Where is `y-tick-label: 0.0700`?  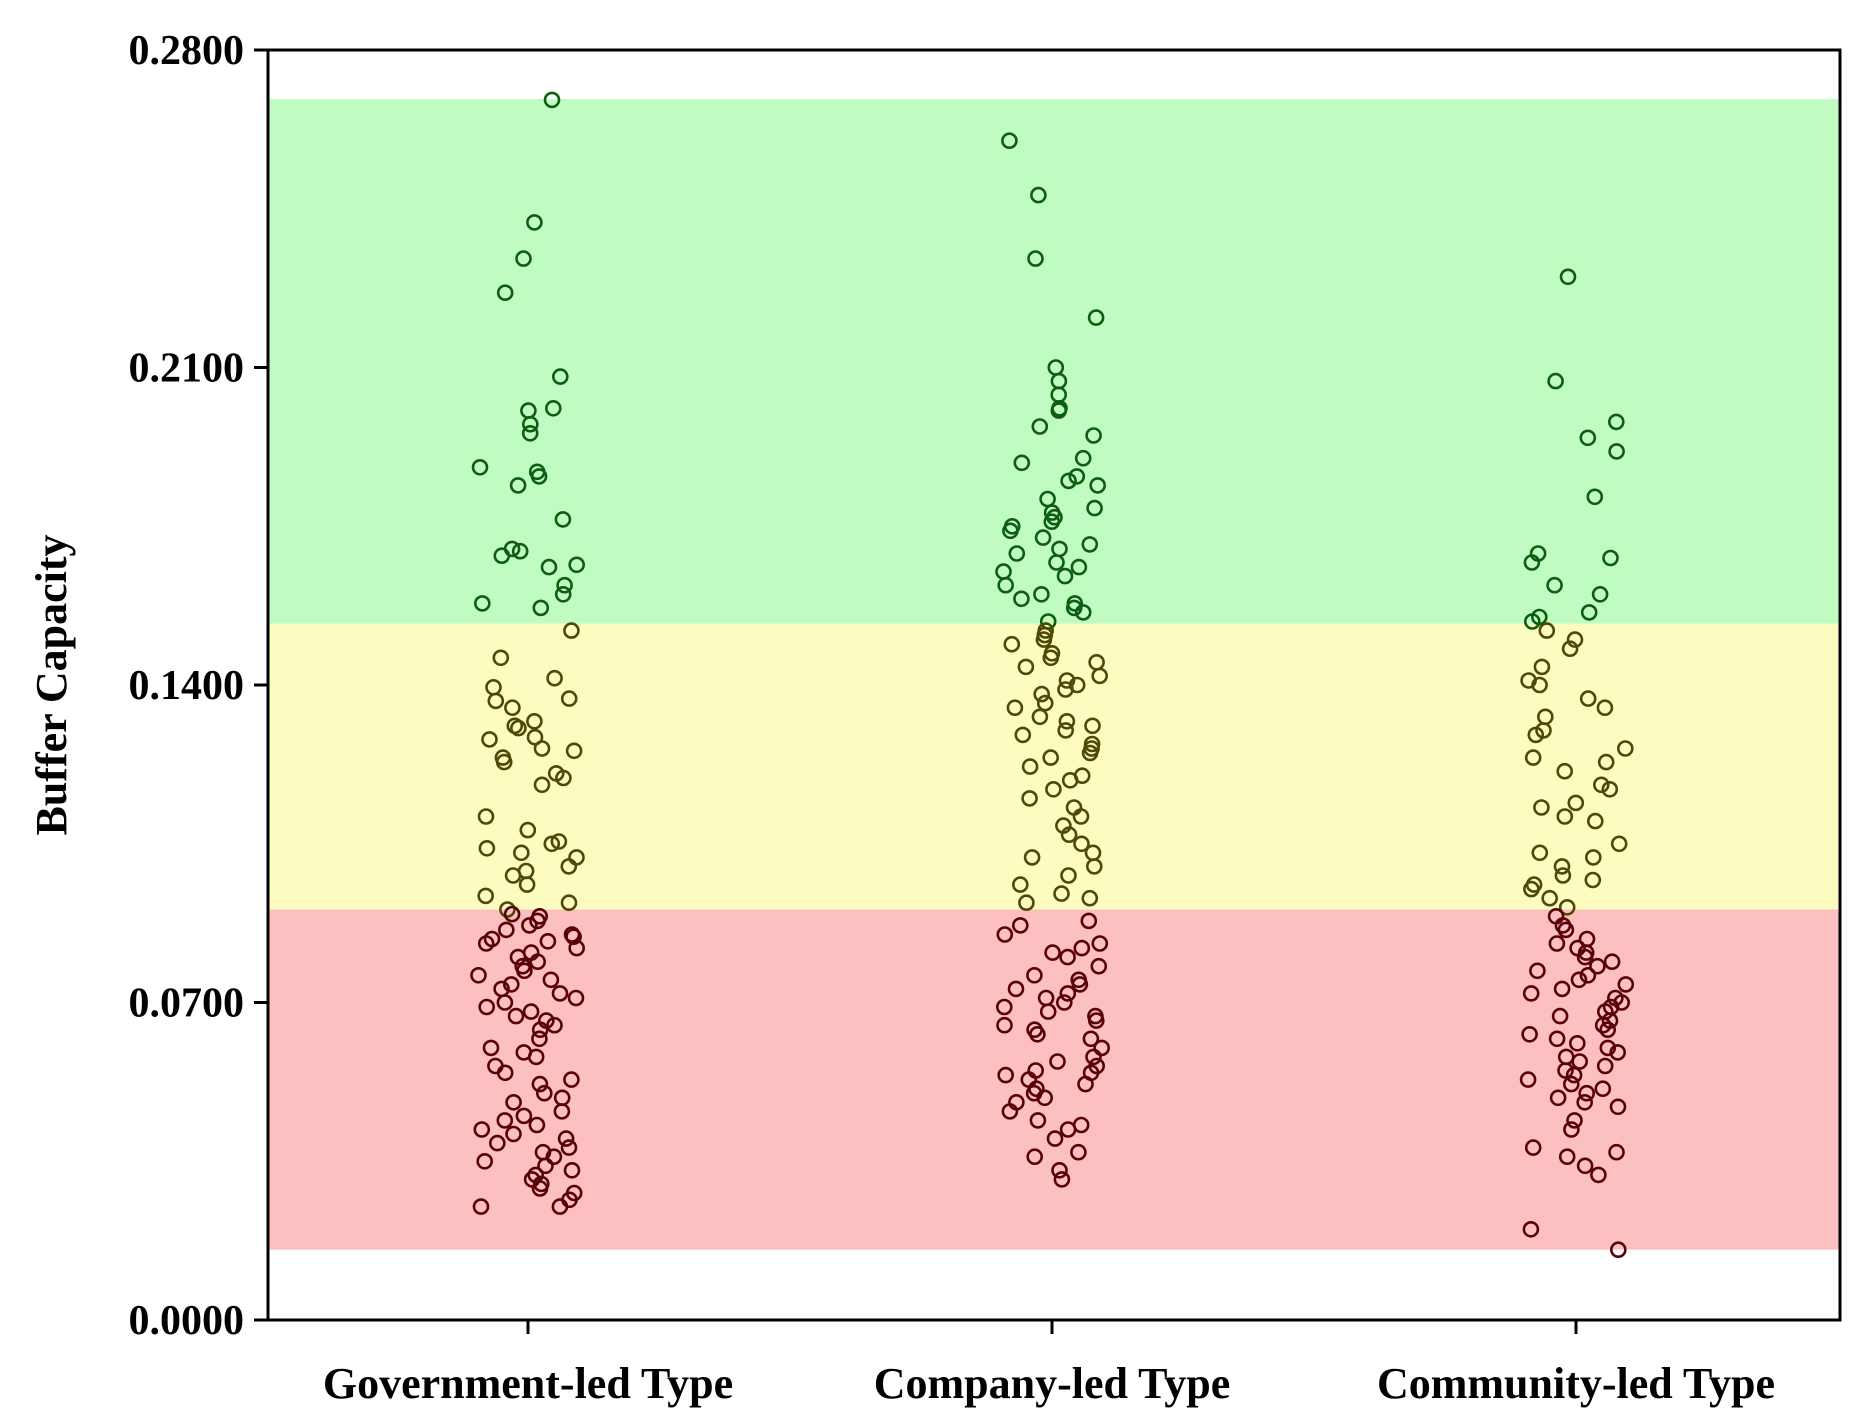 y-tick-label: 0.0700 is located at coordinates (187, 1004).